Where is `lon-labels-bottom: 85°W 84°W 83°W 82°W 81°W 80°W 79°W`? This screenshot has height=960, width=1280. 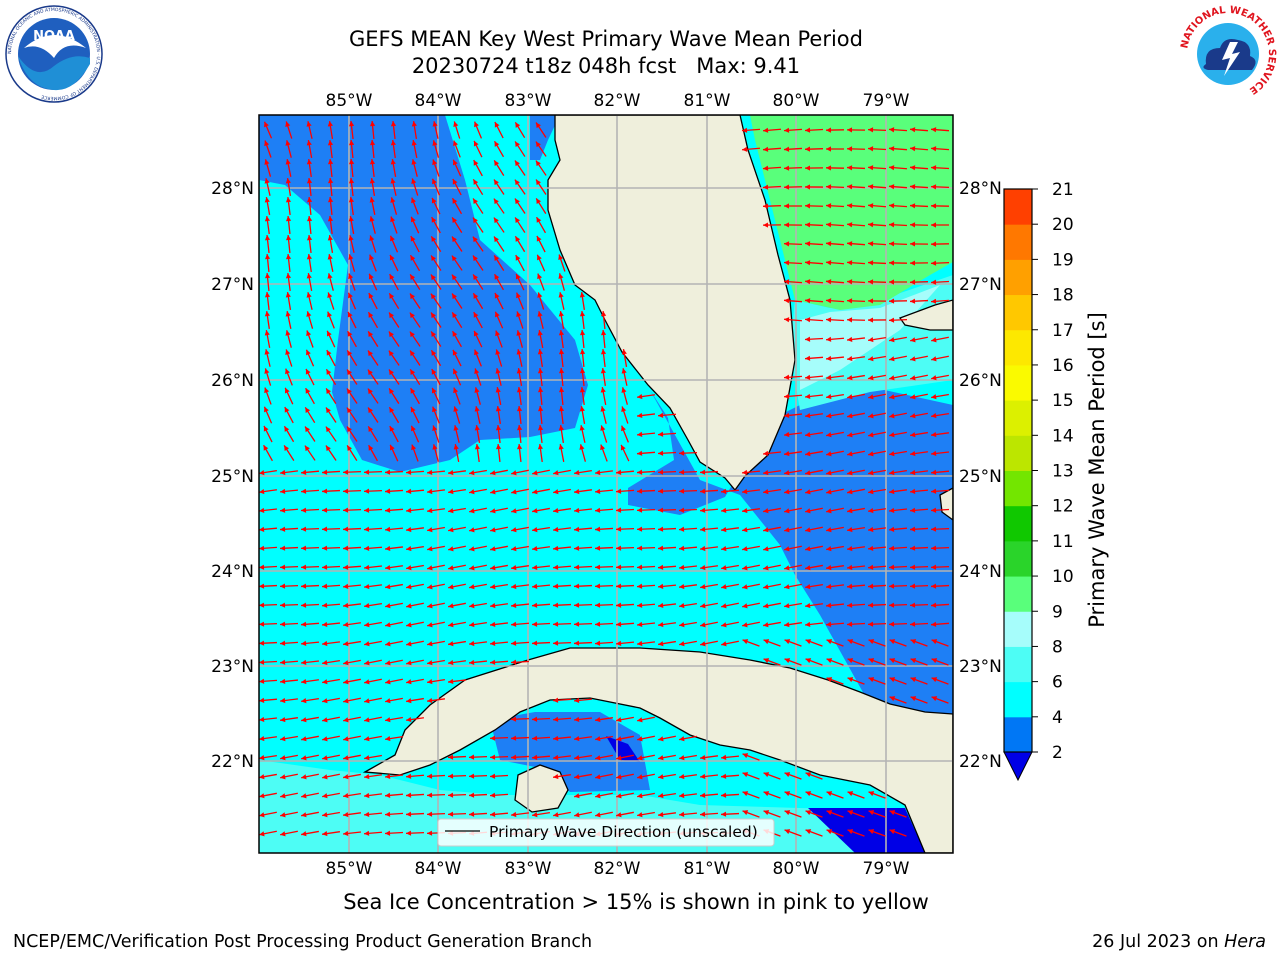 lon-labels-bottom: 85°W 84°W 83°W 82°W 81°W 80°W 79°W is located at coordinates (618, 869).